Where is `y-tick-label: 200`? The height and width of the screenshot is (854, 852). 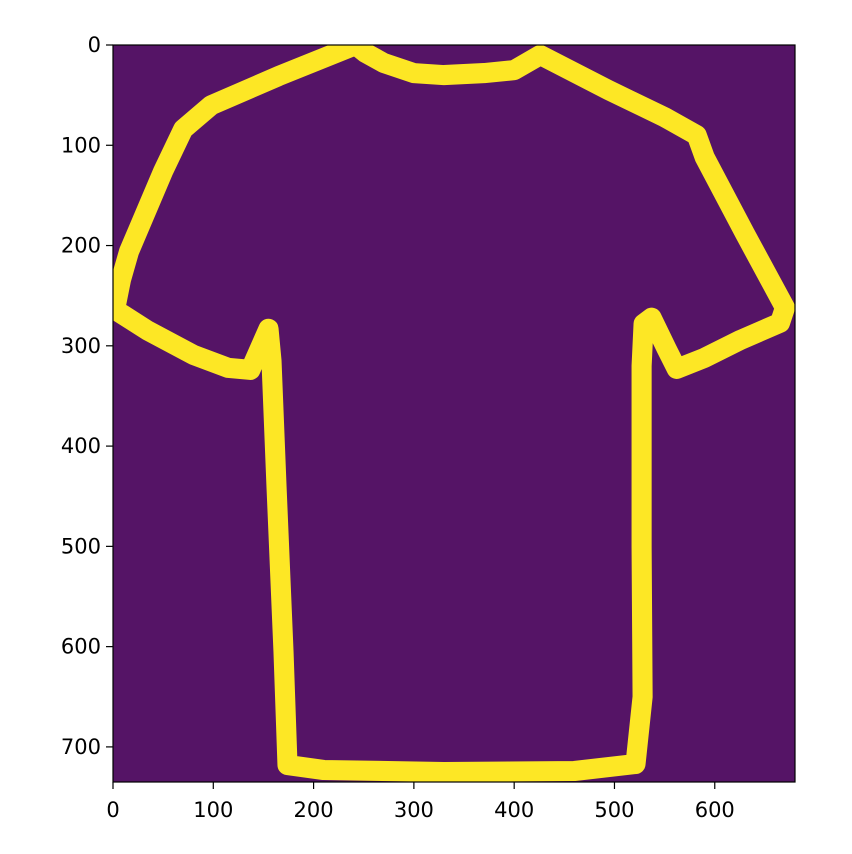
y-tick-label: 200 is located at coordinates (81, 246).